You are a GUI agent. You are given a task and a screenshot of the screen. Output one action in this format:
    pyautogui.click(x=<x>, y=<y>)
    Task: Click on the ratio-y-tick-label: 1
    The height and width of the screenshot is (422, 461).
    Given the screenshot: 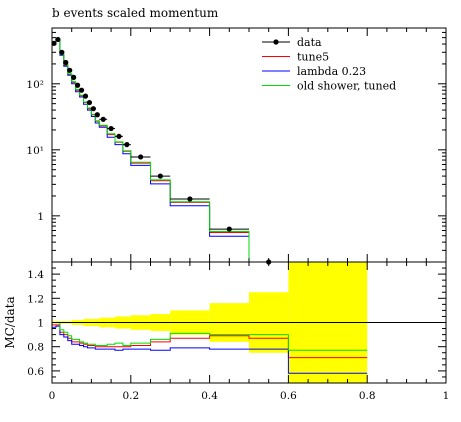 What is the action you would take?
    pyautogui.click(x=40, y=324)
    